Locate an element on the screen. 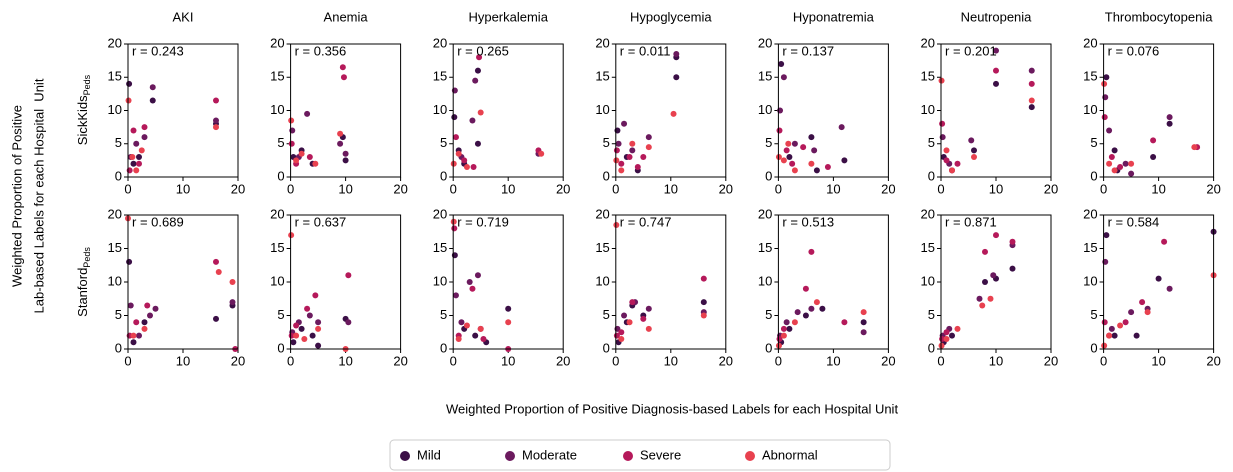 The image size is (1233, 472). legend-marker is located at coordinates (510, 456).